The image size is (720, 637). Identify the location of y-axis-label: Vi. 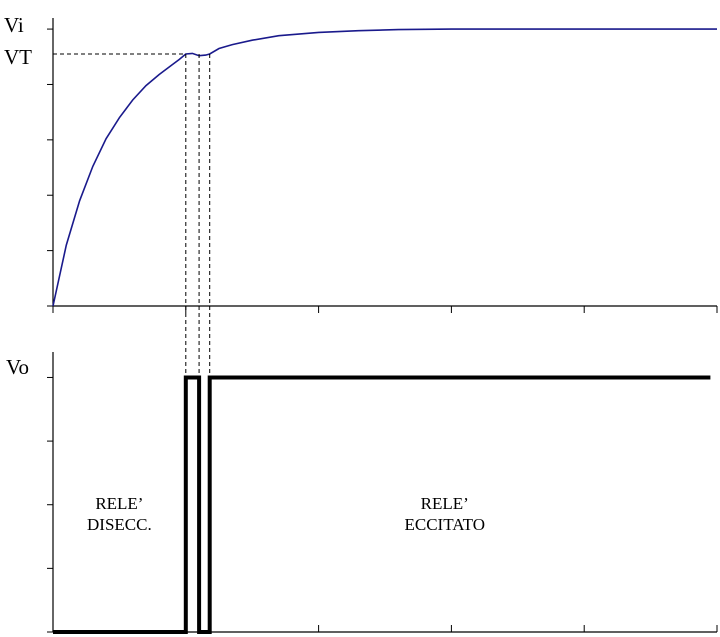
(14, 25).